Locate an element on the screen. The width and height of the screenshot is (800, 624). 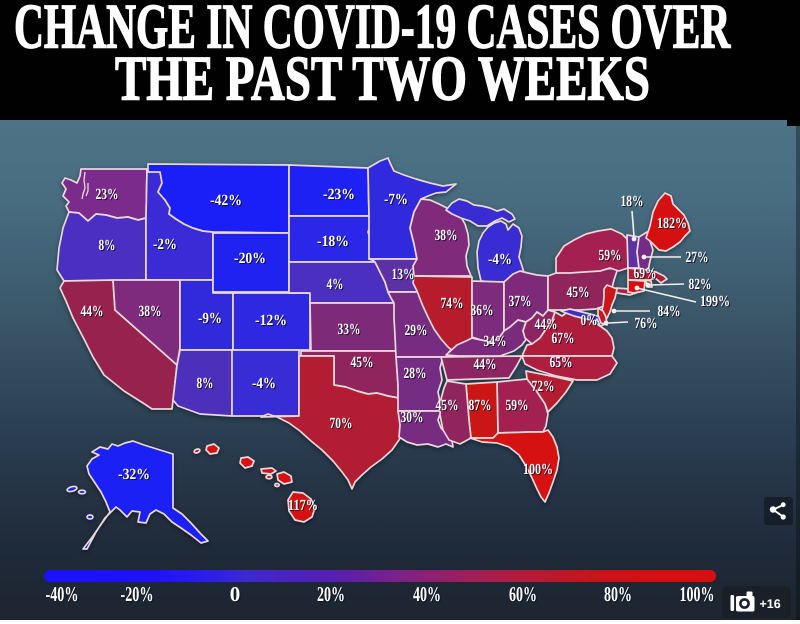
svg-text: 28% is located at coordinates (415, 373).